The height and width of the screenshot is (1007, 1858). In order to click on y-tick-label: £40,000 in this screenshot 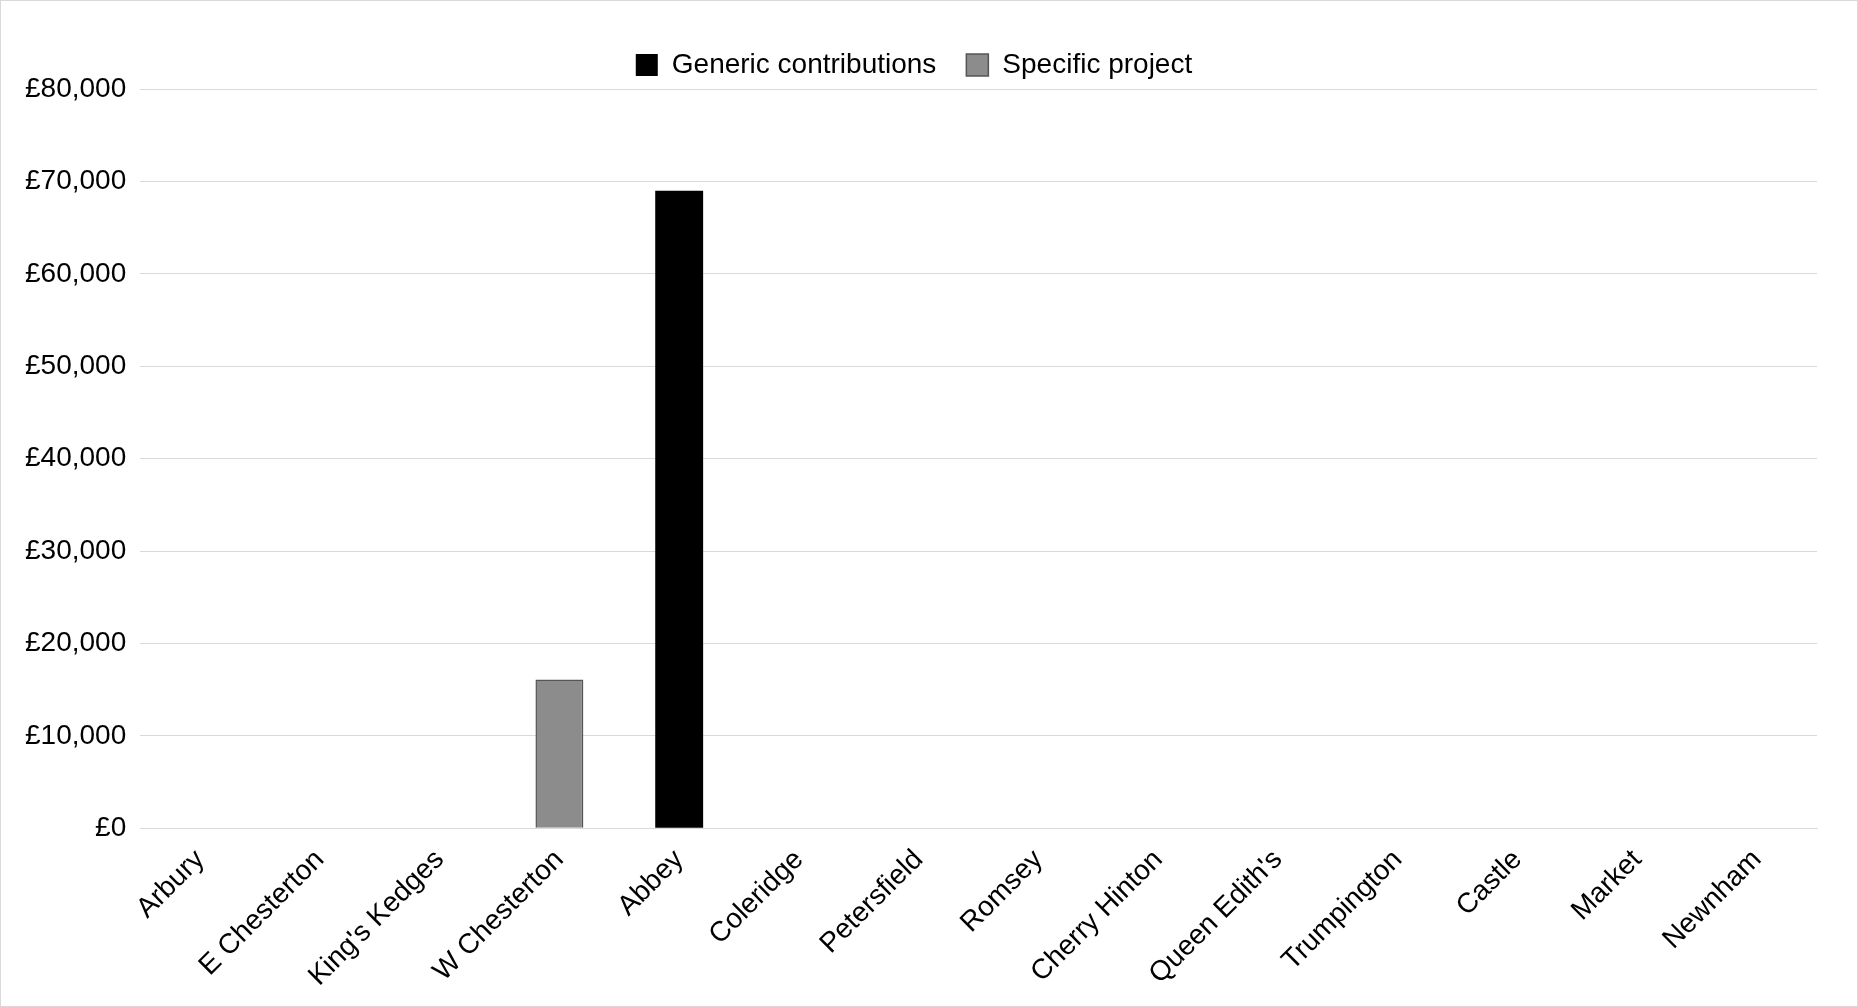, I will do `click(75, 457)`.